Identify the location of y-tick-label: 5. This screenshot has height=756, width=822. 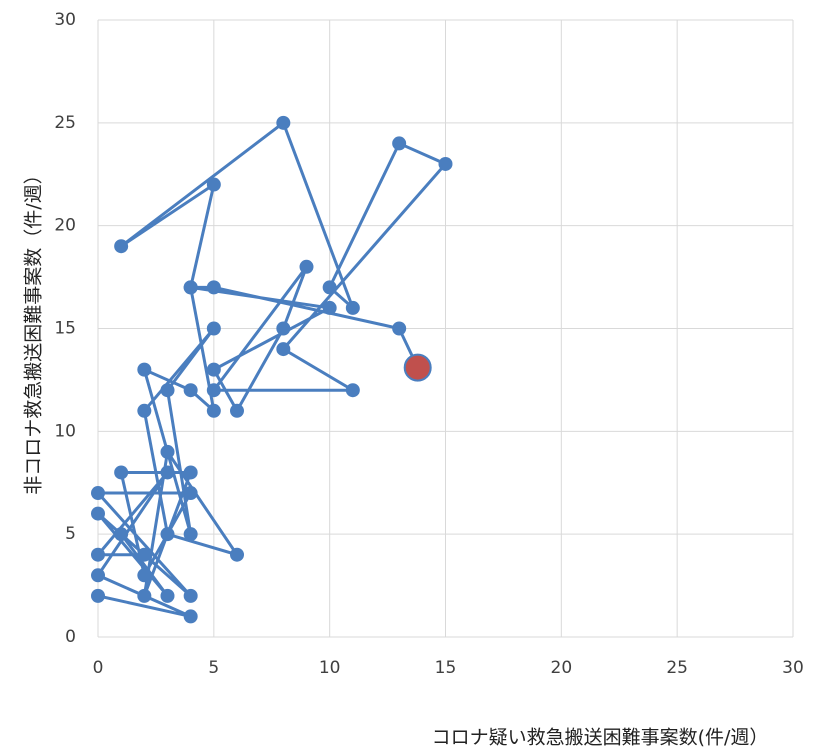
(70, 534).